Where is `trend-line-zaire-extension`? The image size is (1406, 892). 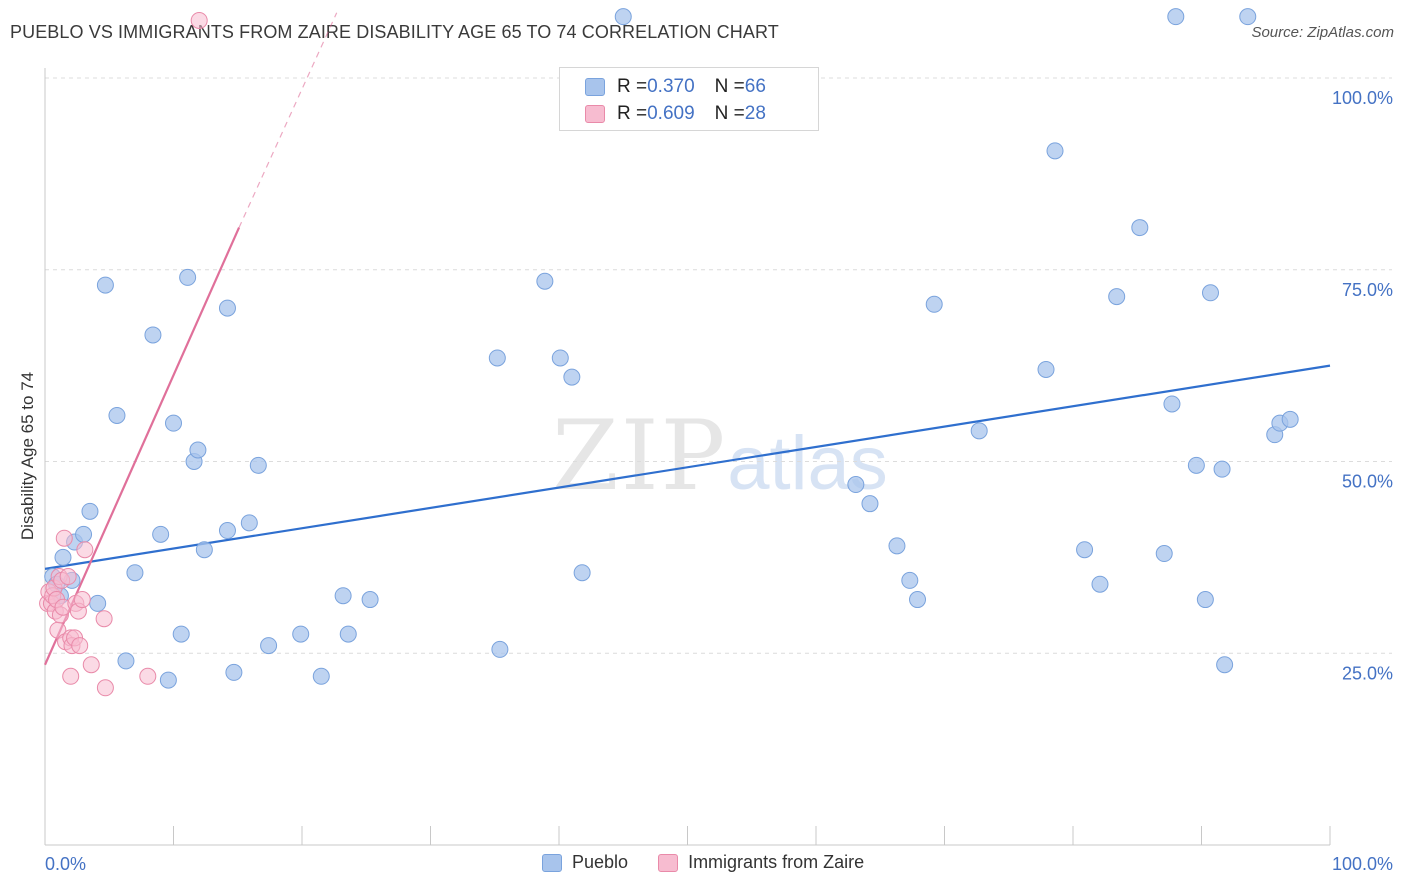
trend-line-zaire-extension is located at coordinates (288, 120).